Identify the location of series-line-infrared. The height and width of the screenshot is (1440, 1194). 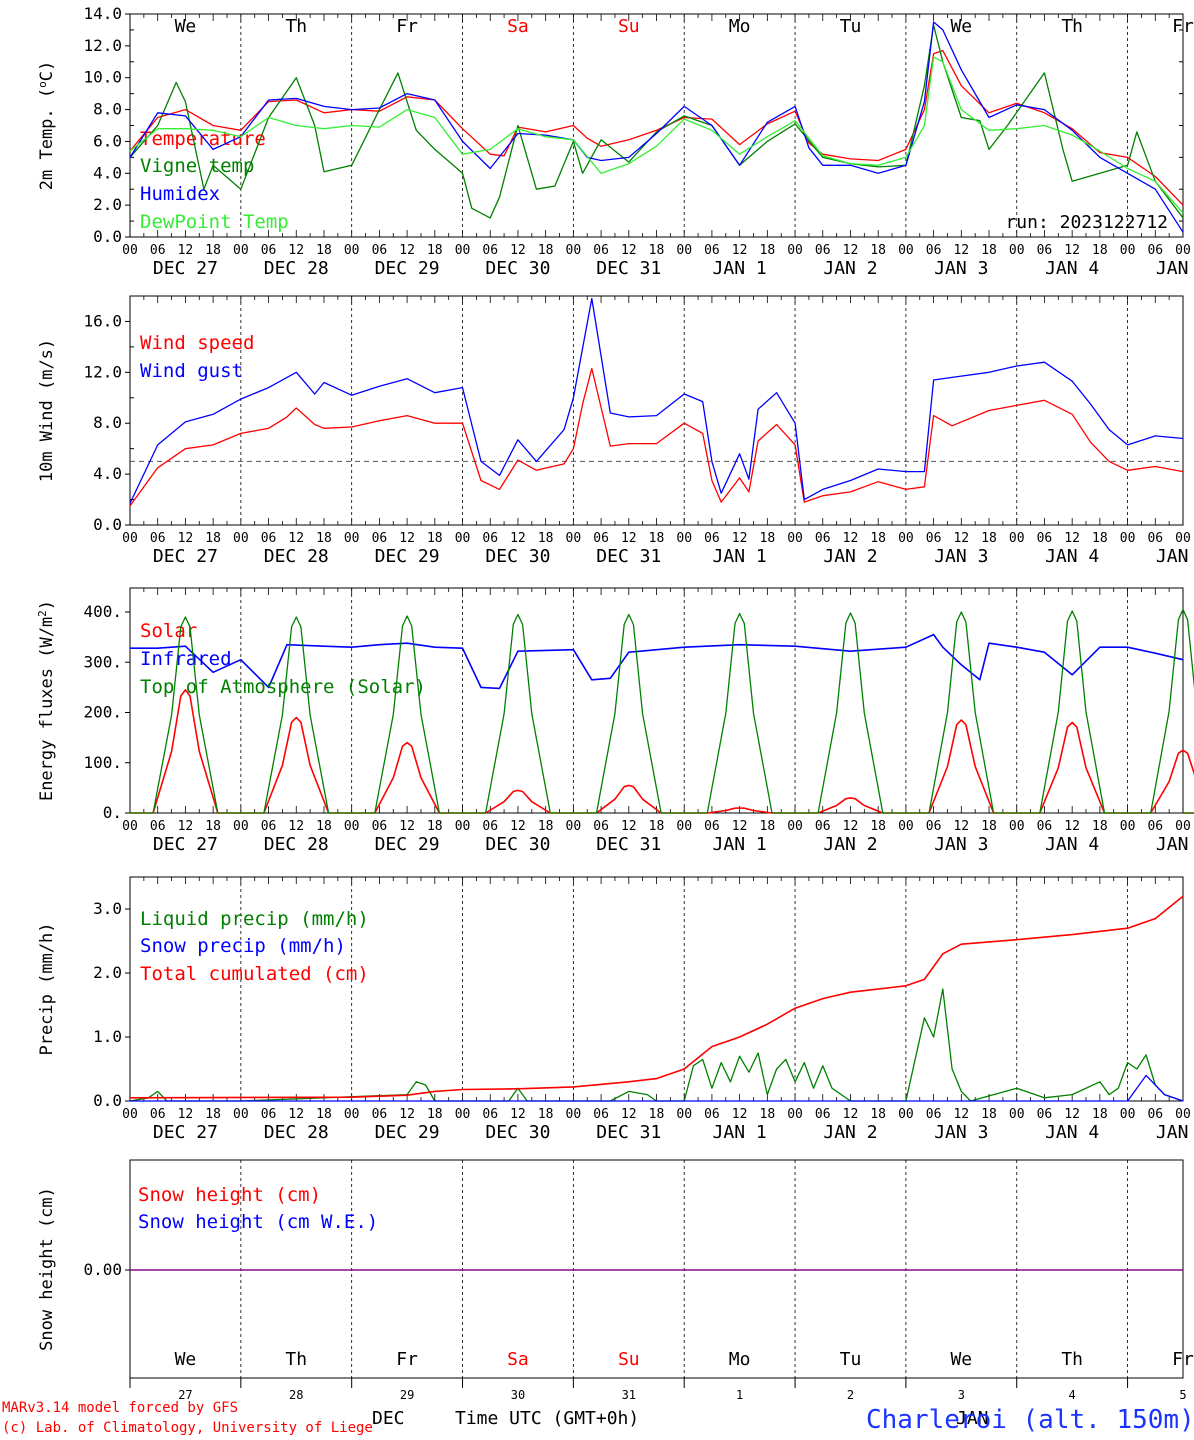
(657, 661).